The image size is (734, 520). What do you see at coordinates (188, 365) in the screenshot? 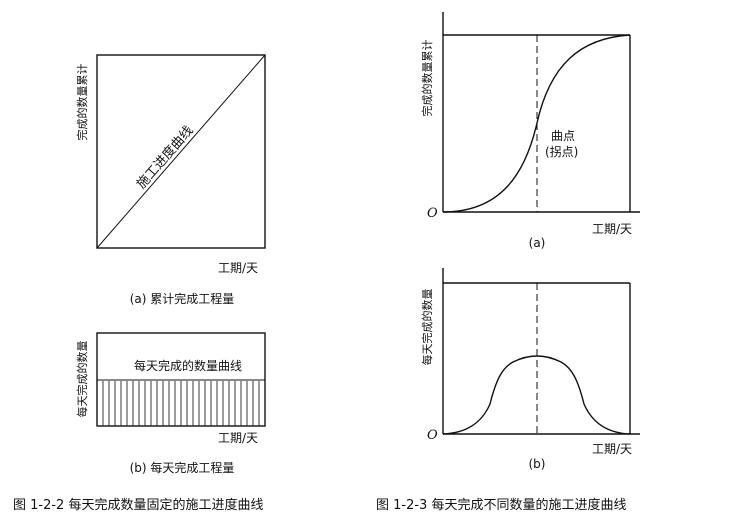
I see `left-b-curve-label: 每天完成的数量曲线` at bounding box center [188, 365].